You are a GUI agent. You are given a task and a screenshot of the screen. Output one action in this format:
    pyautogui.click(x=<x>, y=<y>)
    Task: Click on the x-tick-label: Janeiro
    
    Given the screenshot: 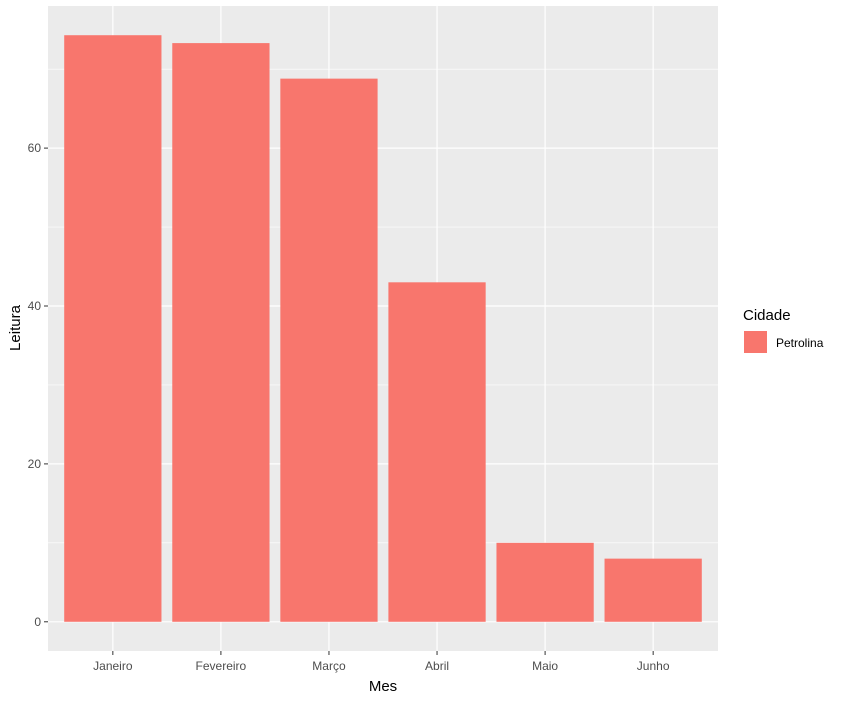 What is the action you would take?
    pyautogui.click(x=113, y=666)
    